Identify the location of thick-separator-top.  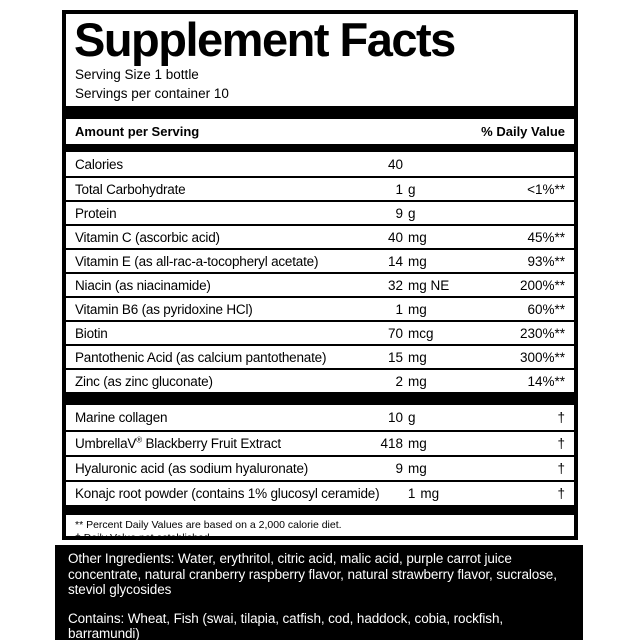
(320, 112).